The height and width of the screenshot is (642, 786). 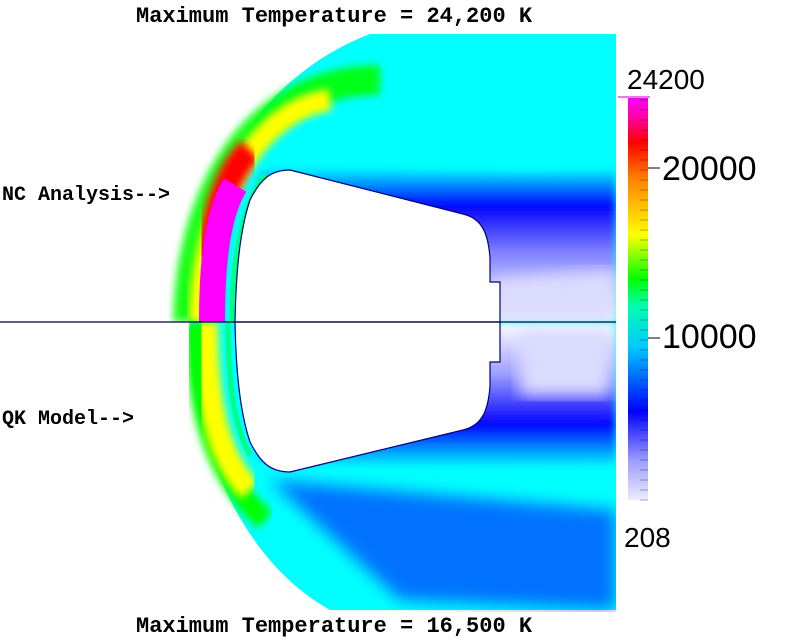 What do you see at coordinates (647, 537) in the screenshot?
I see `colorbar-min-label: 208` at bounding box center [647, 537].